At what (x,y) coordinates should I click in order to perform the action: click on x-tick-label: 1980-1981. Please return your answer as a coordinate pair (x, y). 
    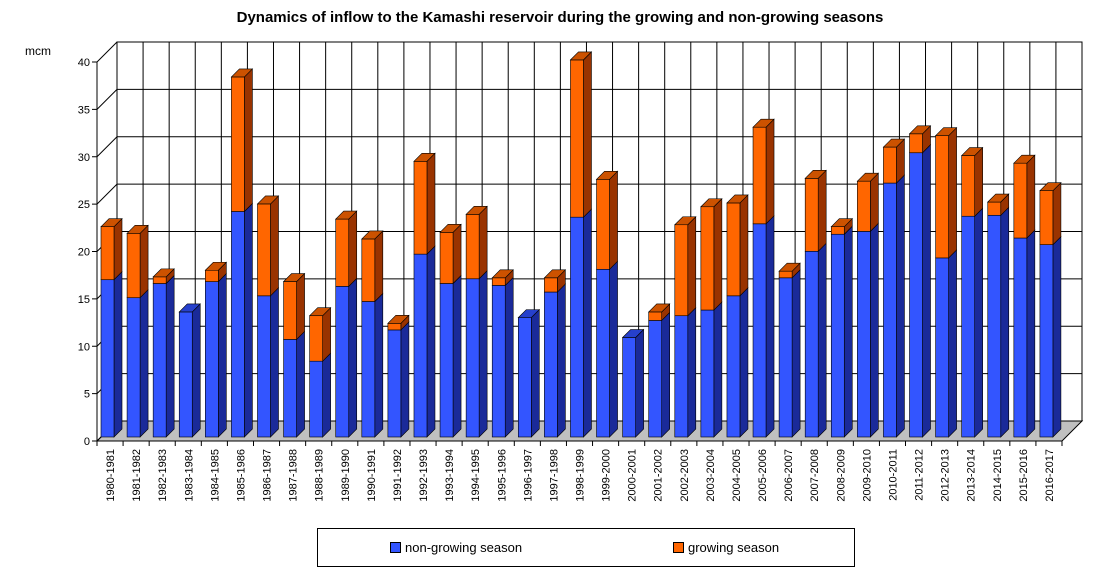
    Looking at the image, I should click on (111, 475).